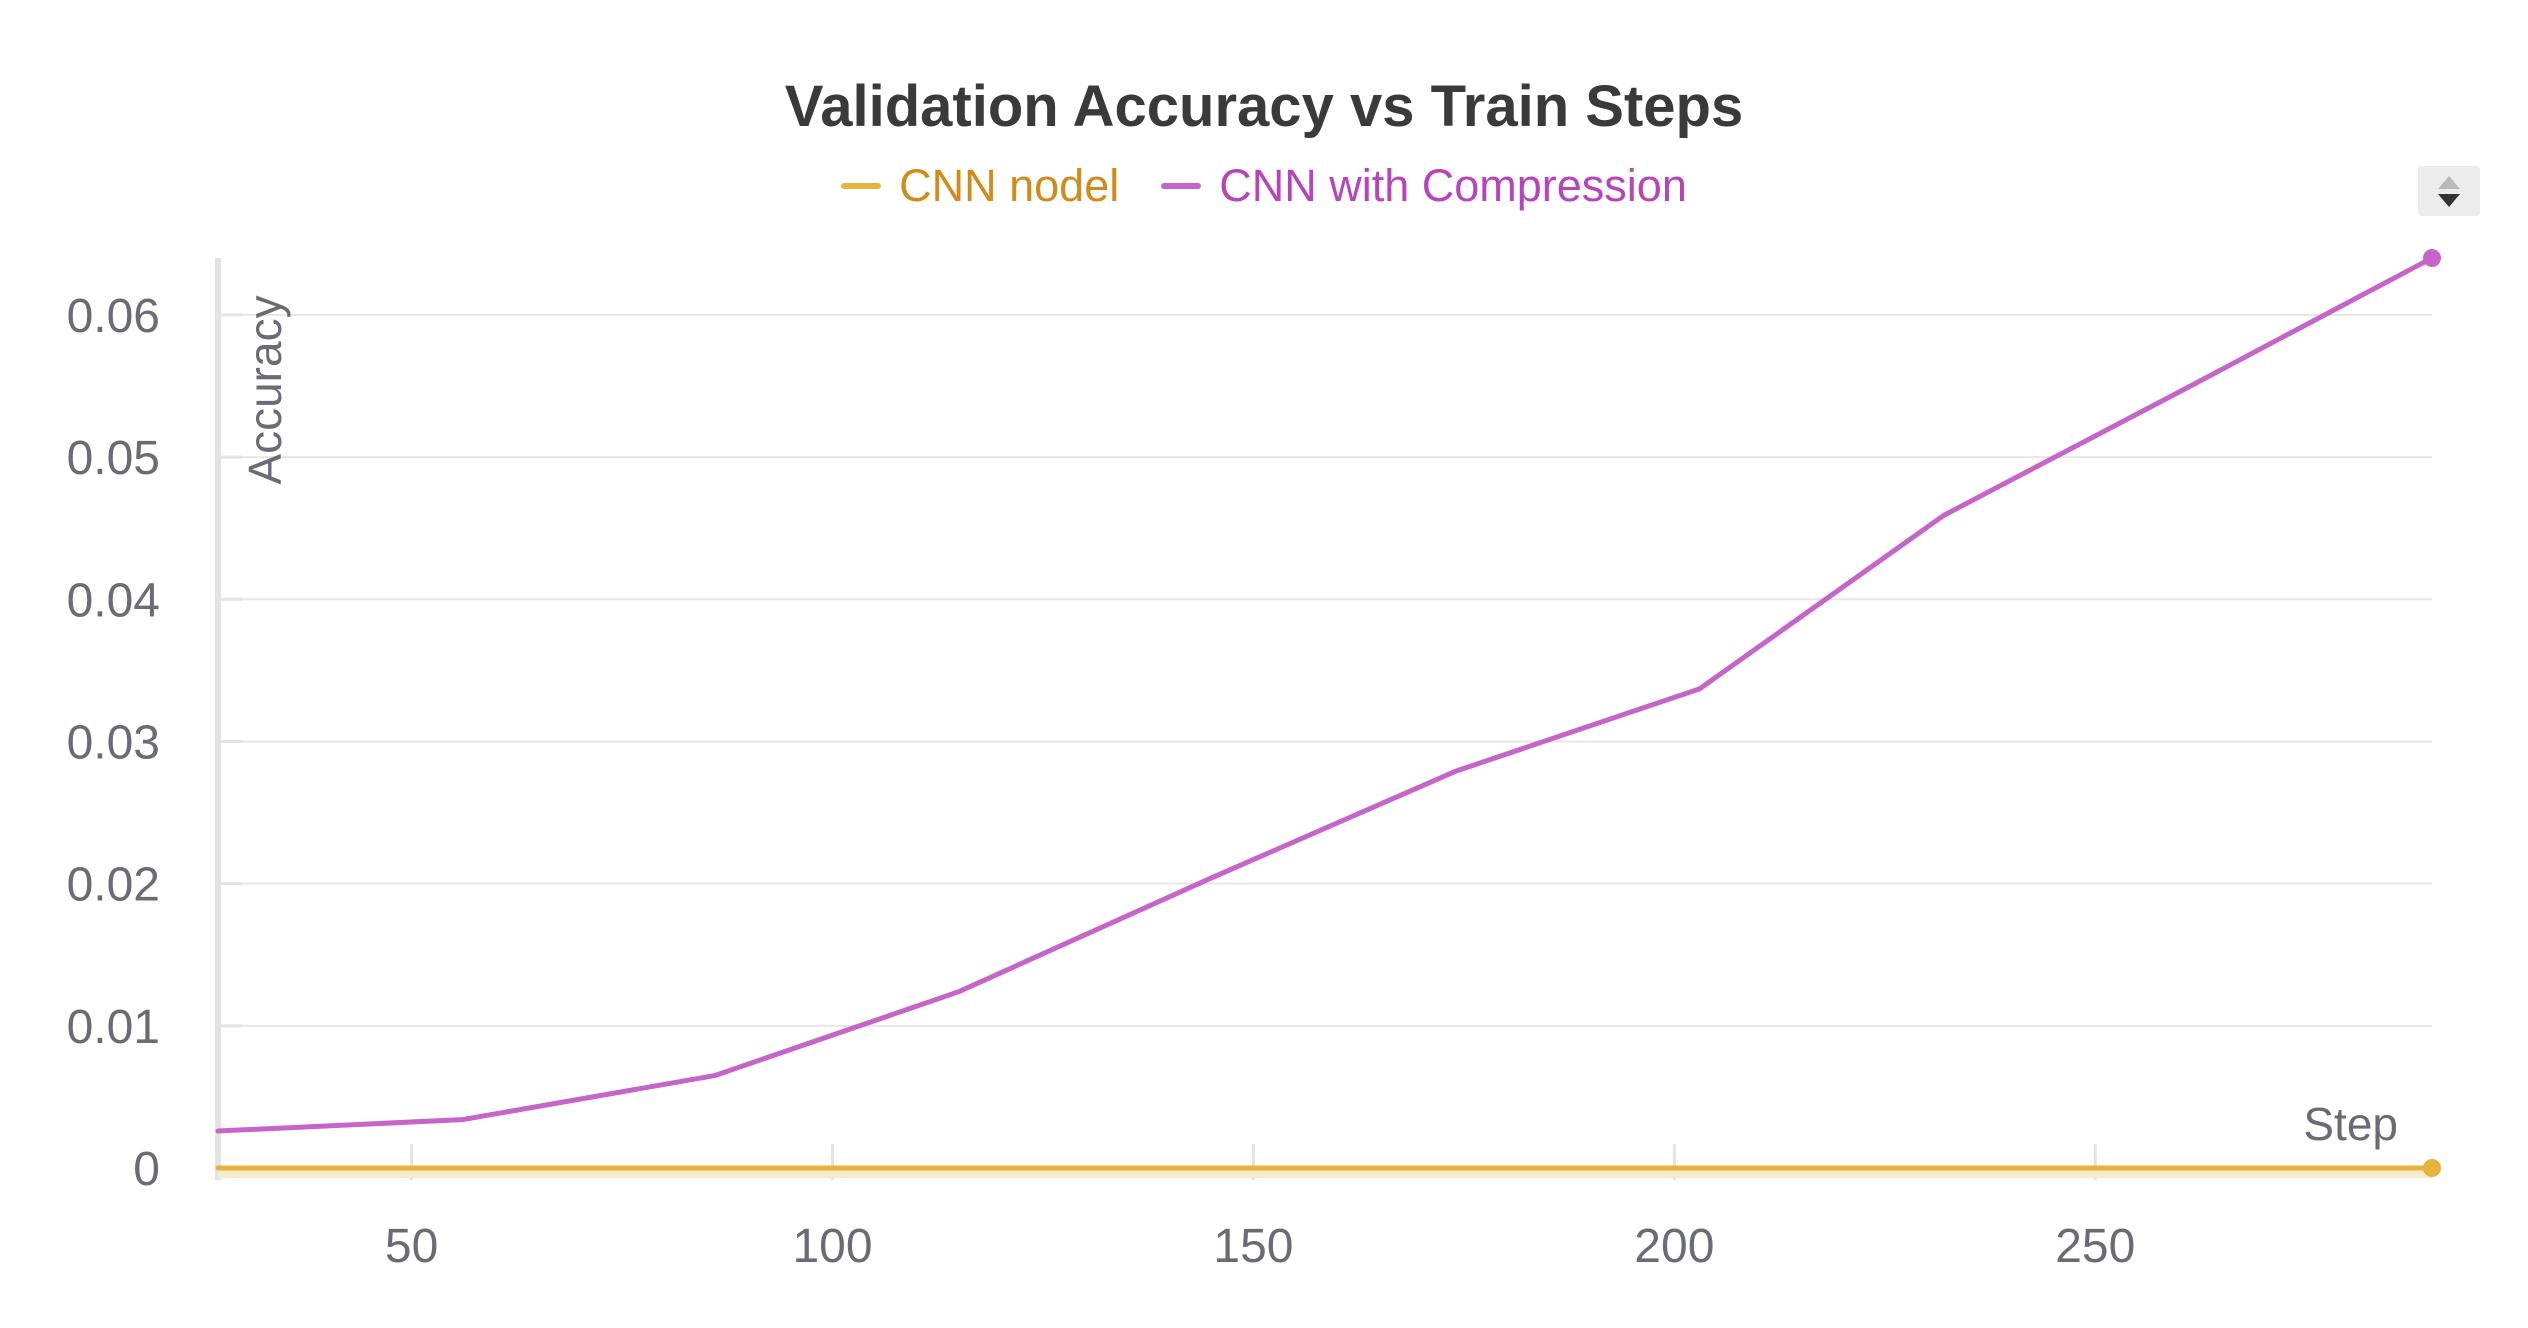 This screenshot has width=2528, height=1328. I want to click on legend-item-cnn-with-compression: CNN with Compression, so click(1424, 186).